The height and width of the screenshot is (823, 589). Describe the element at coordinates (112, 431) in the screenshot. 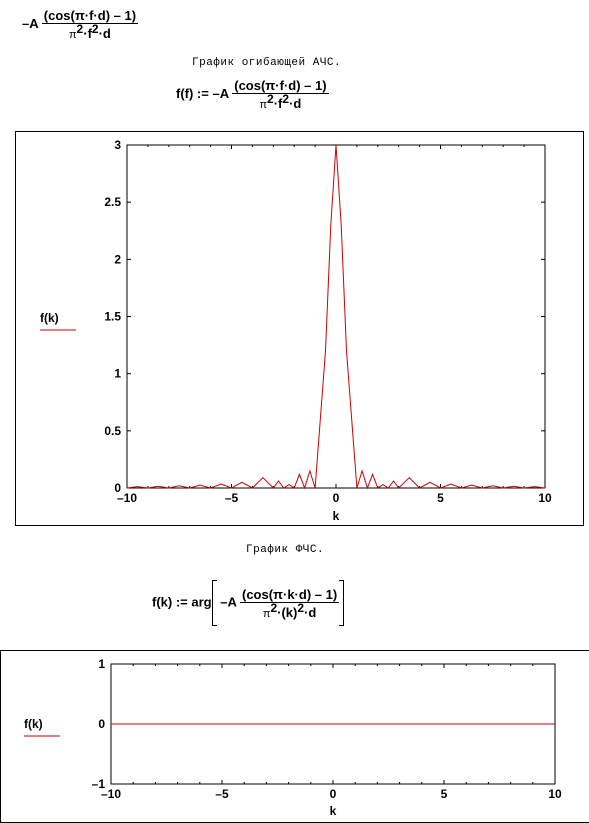

I see `y-tick-label: 0.5` at that location.